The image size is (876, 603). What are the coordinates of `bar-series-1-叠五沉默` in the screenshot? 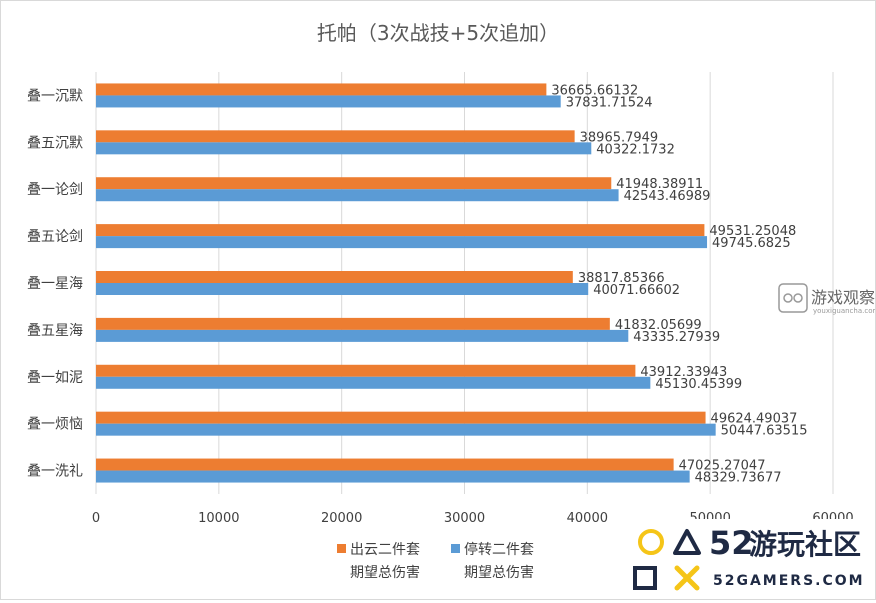 It's located at (335, 136).